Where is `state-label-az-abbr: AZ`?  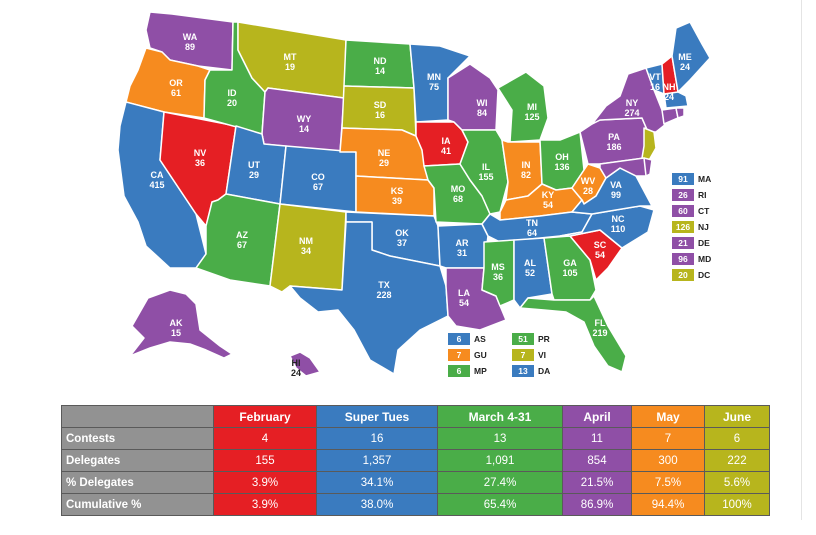
state-label-az-abbr: AZ is located at coordinates (242, 235).